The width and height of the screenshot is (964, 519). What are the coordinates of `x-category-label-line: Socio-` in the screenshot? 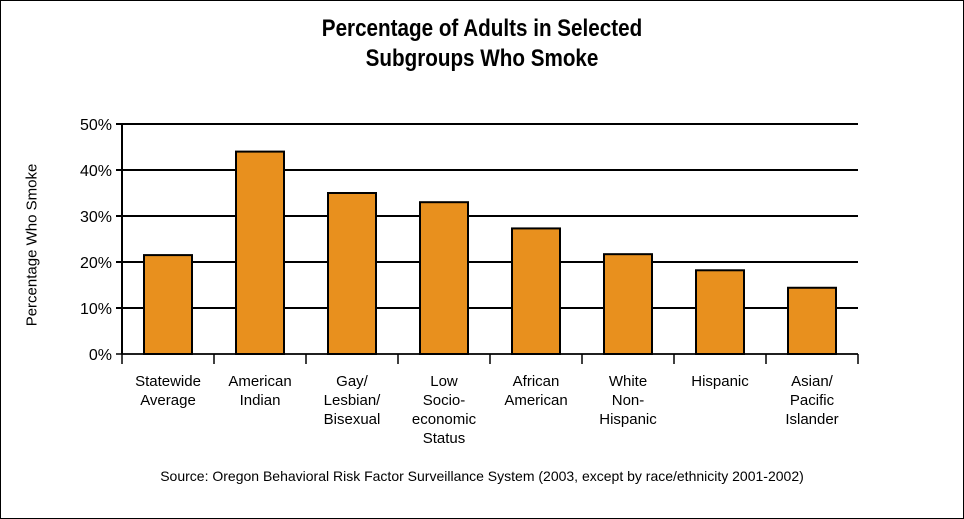 It's located at (444, 400).